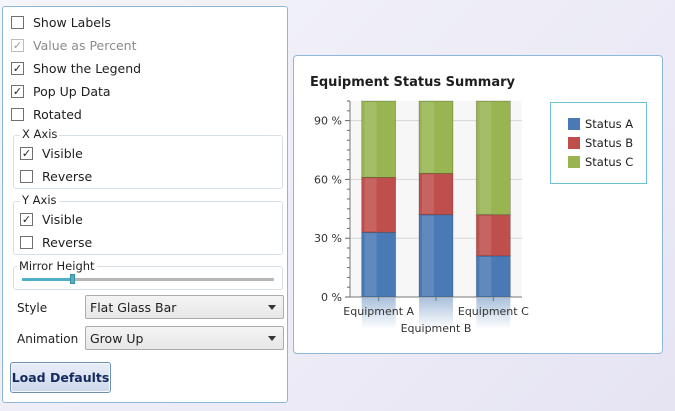 The image size is (675, 411). Describe the element at coordinates (493, 235) in the screenshot. I see `bar-status-b-equipment-c` at that location.